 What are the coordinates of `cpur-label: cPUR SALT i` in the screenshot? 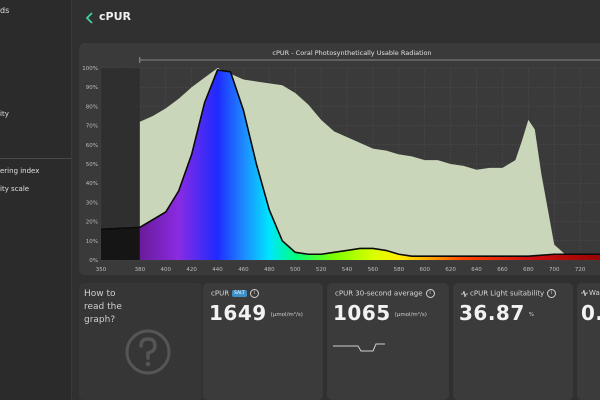 It's located at (235, 293).